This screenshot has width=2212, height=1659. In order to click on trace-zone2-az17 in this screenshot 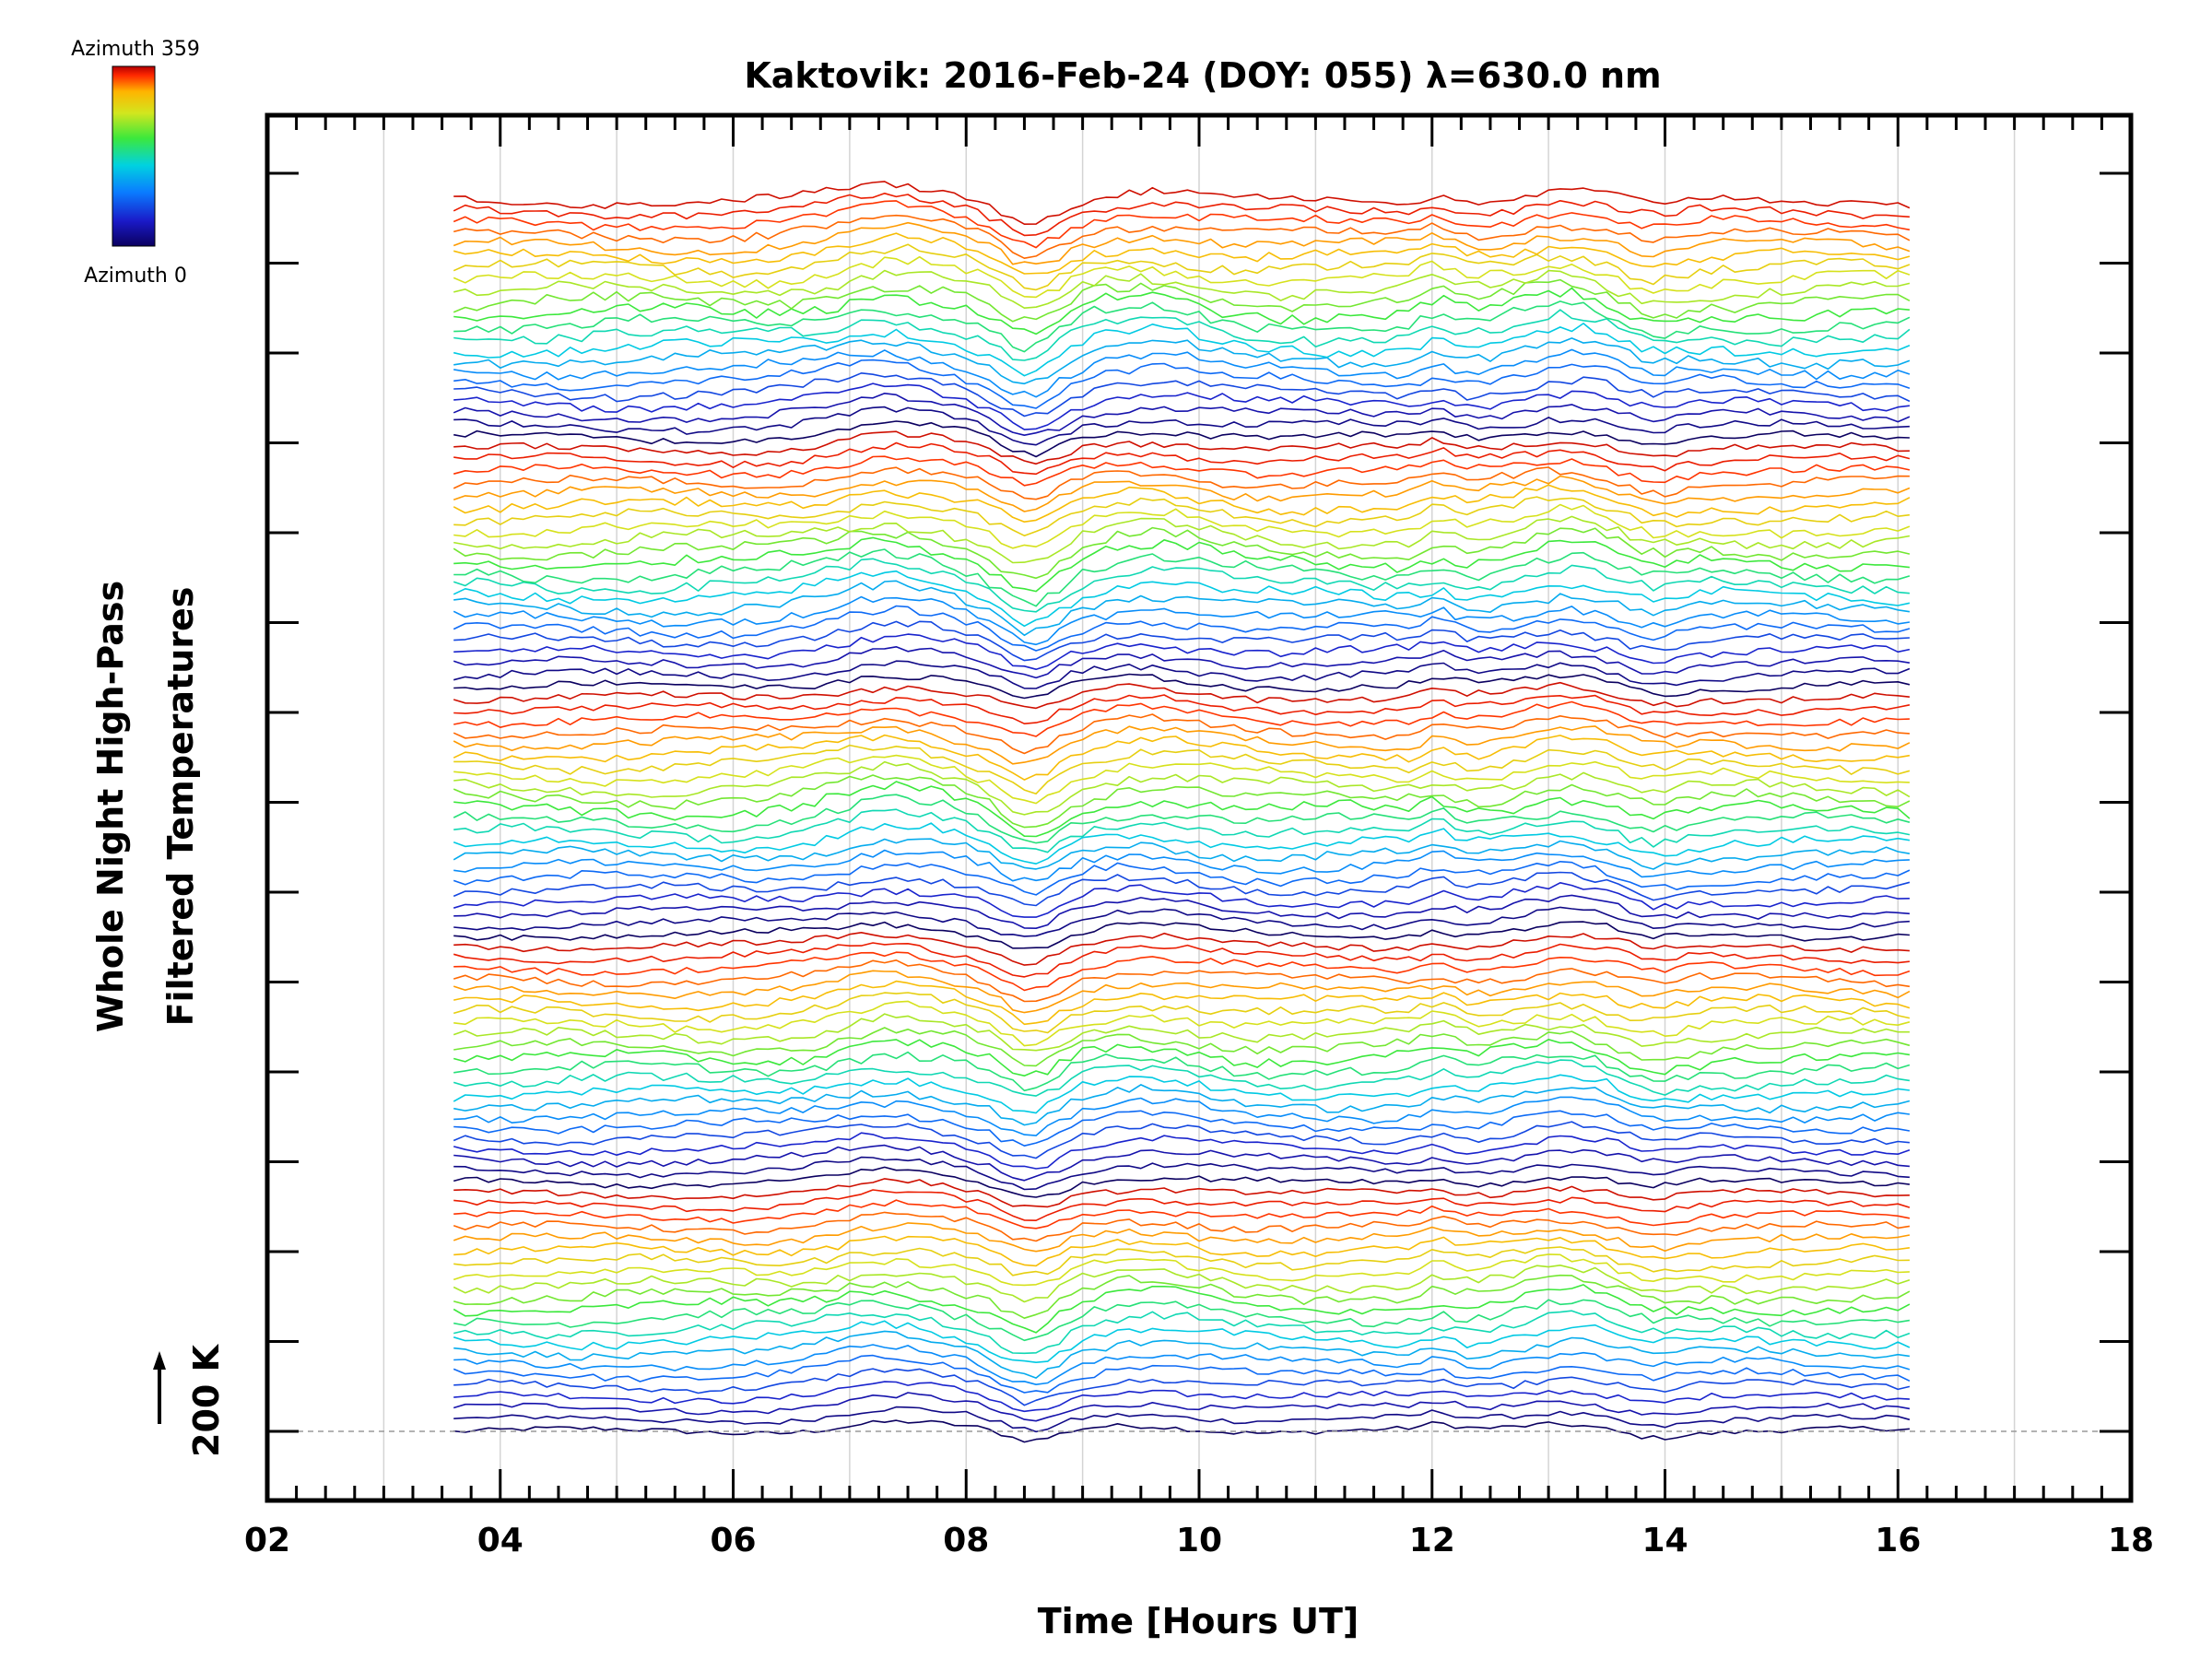, I will do `click(1182, 992)`.